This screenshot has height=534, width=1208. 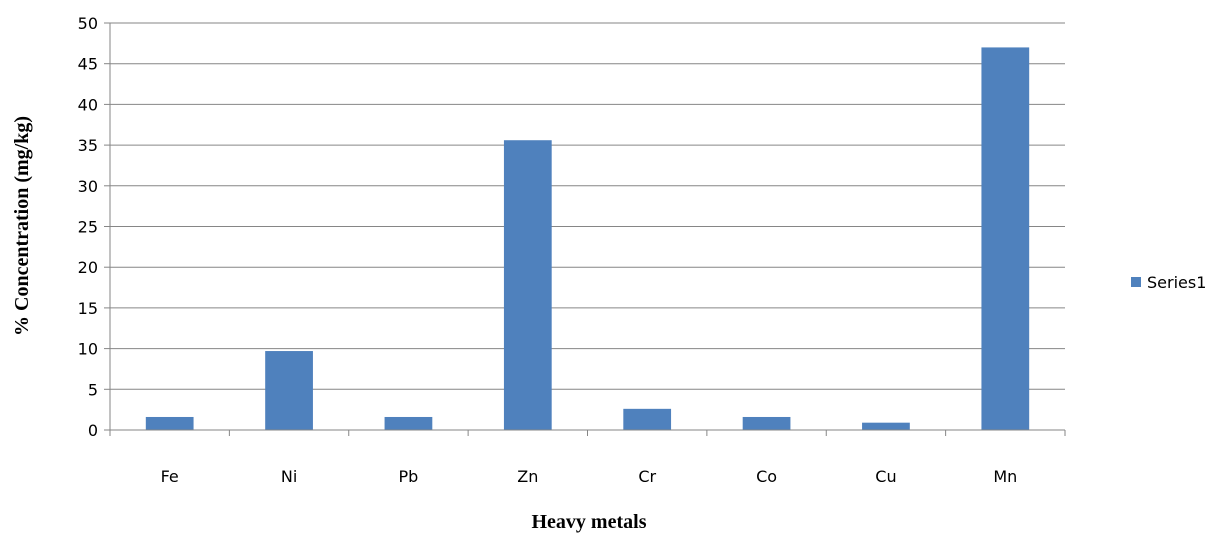 What do you see at coordinates (88, 23) in the screenshot?
I see `y-tick-label: 50` at bounding box center [88, 23].